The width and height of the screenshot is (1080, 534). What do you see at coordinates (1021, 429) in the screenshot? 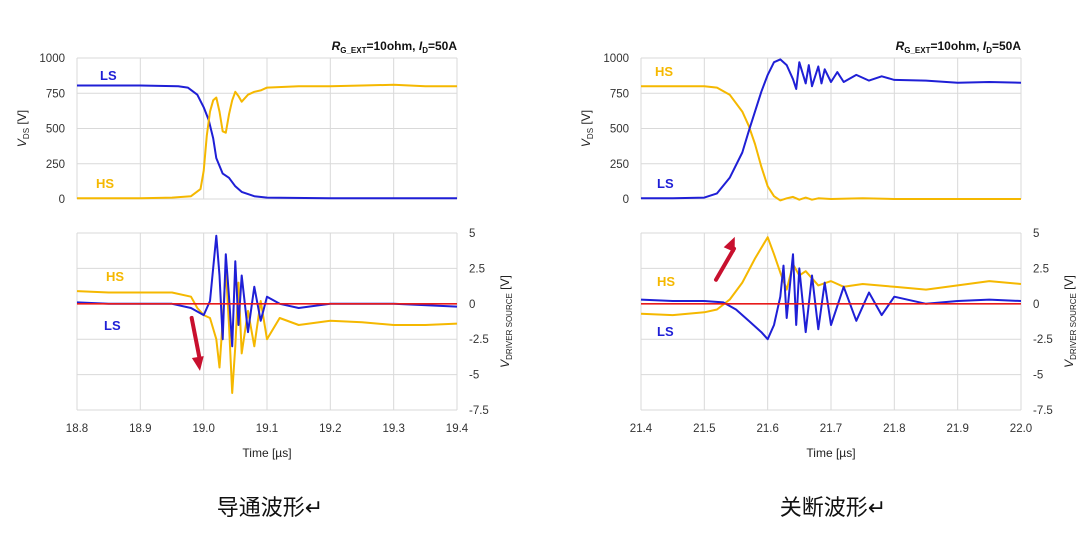
I see `x-tick-label: 22.0` at bounding box center [1021, 429].